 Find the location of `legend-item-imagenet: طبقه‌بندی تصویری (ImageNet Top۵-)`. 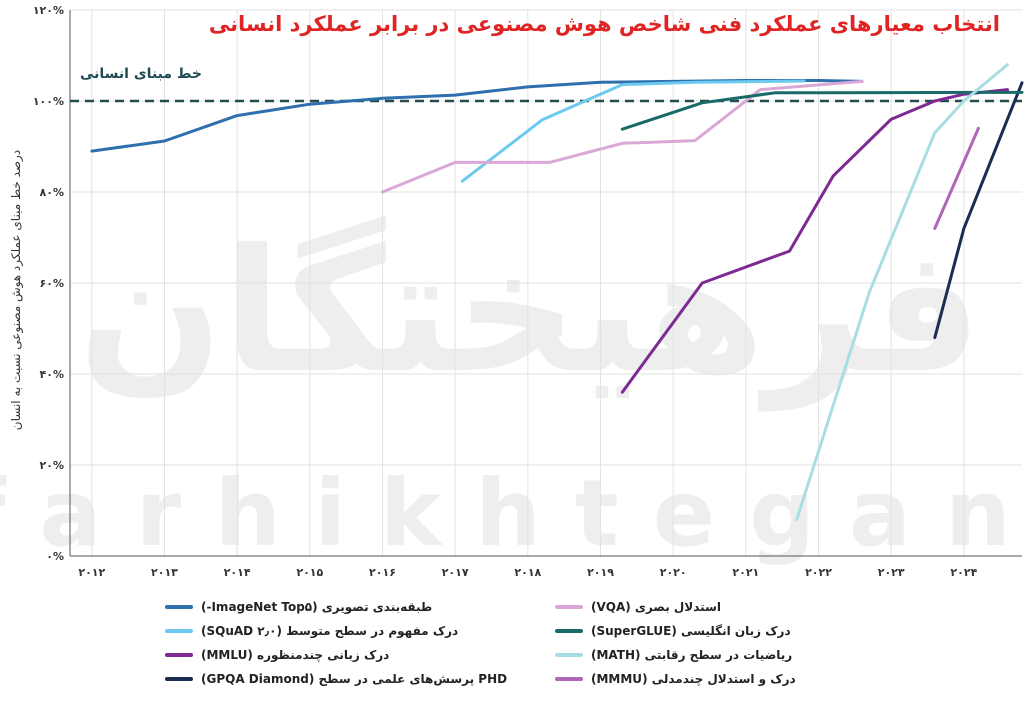

legend-item-imagenet: طبقه‌بندی تصویری (ImageNet Top۵-) is located at coordinates (298, 607).